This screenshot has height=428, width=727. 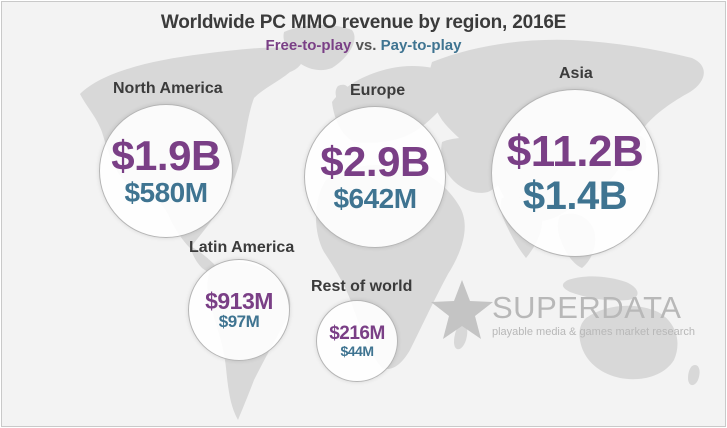 What do you see at coordinates (575, 196) in the screenshot?
I see `ptp-value-asia: $1.4B` at bounding box center [575, 196].